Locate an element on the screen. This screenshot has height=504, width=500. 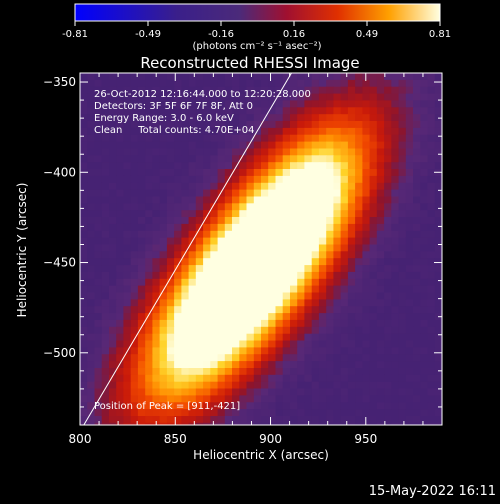
x-tick-label: 950 is located at coordinates (365, 439).